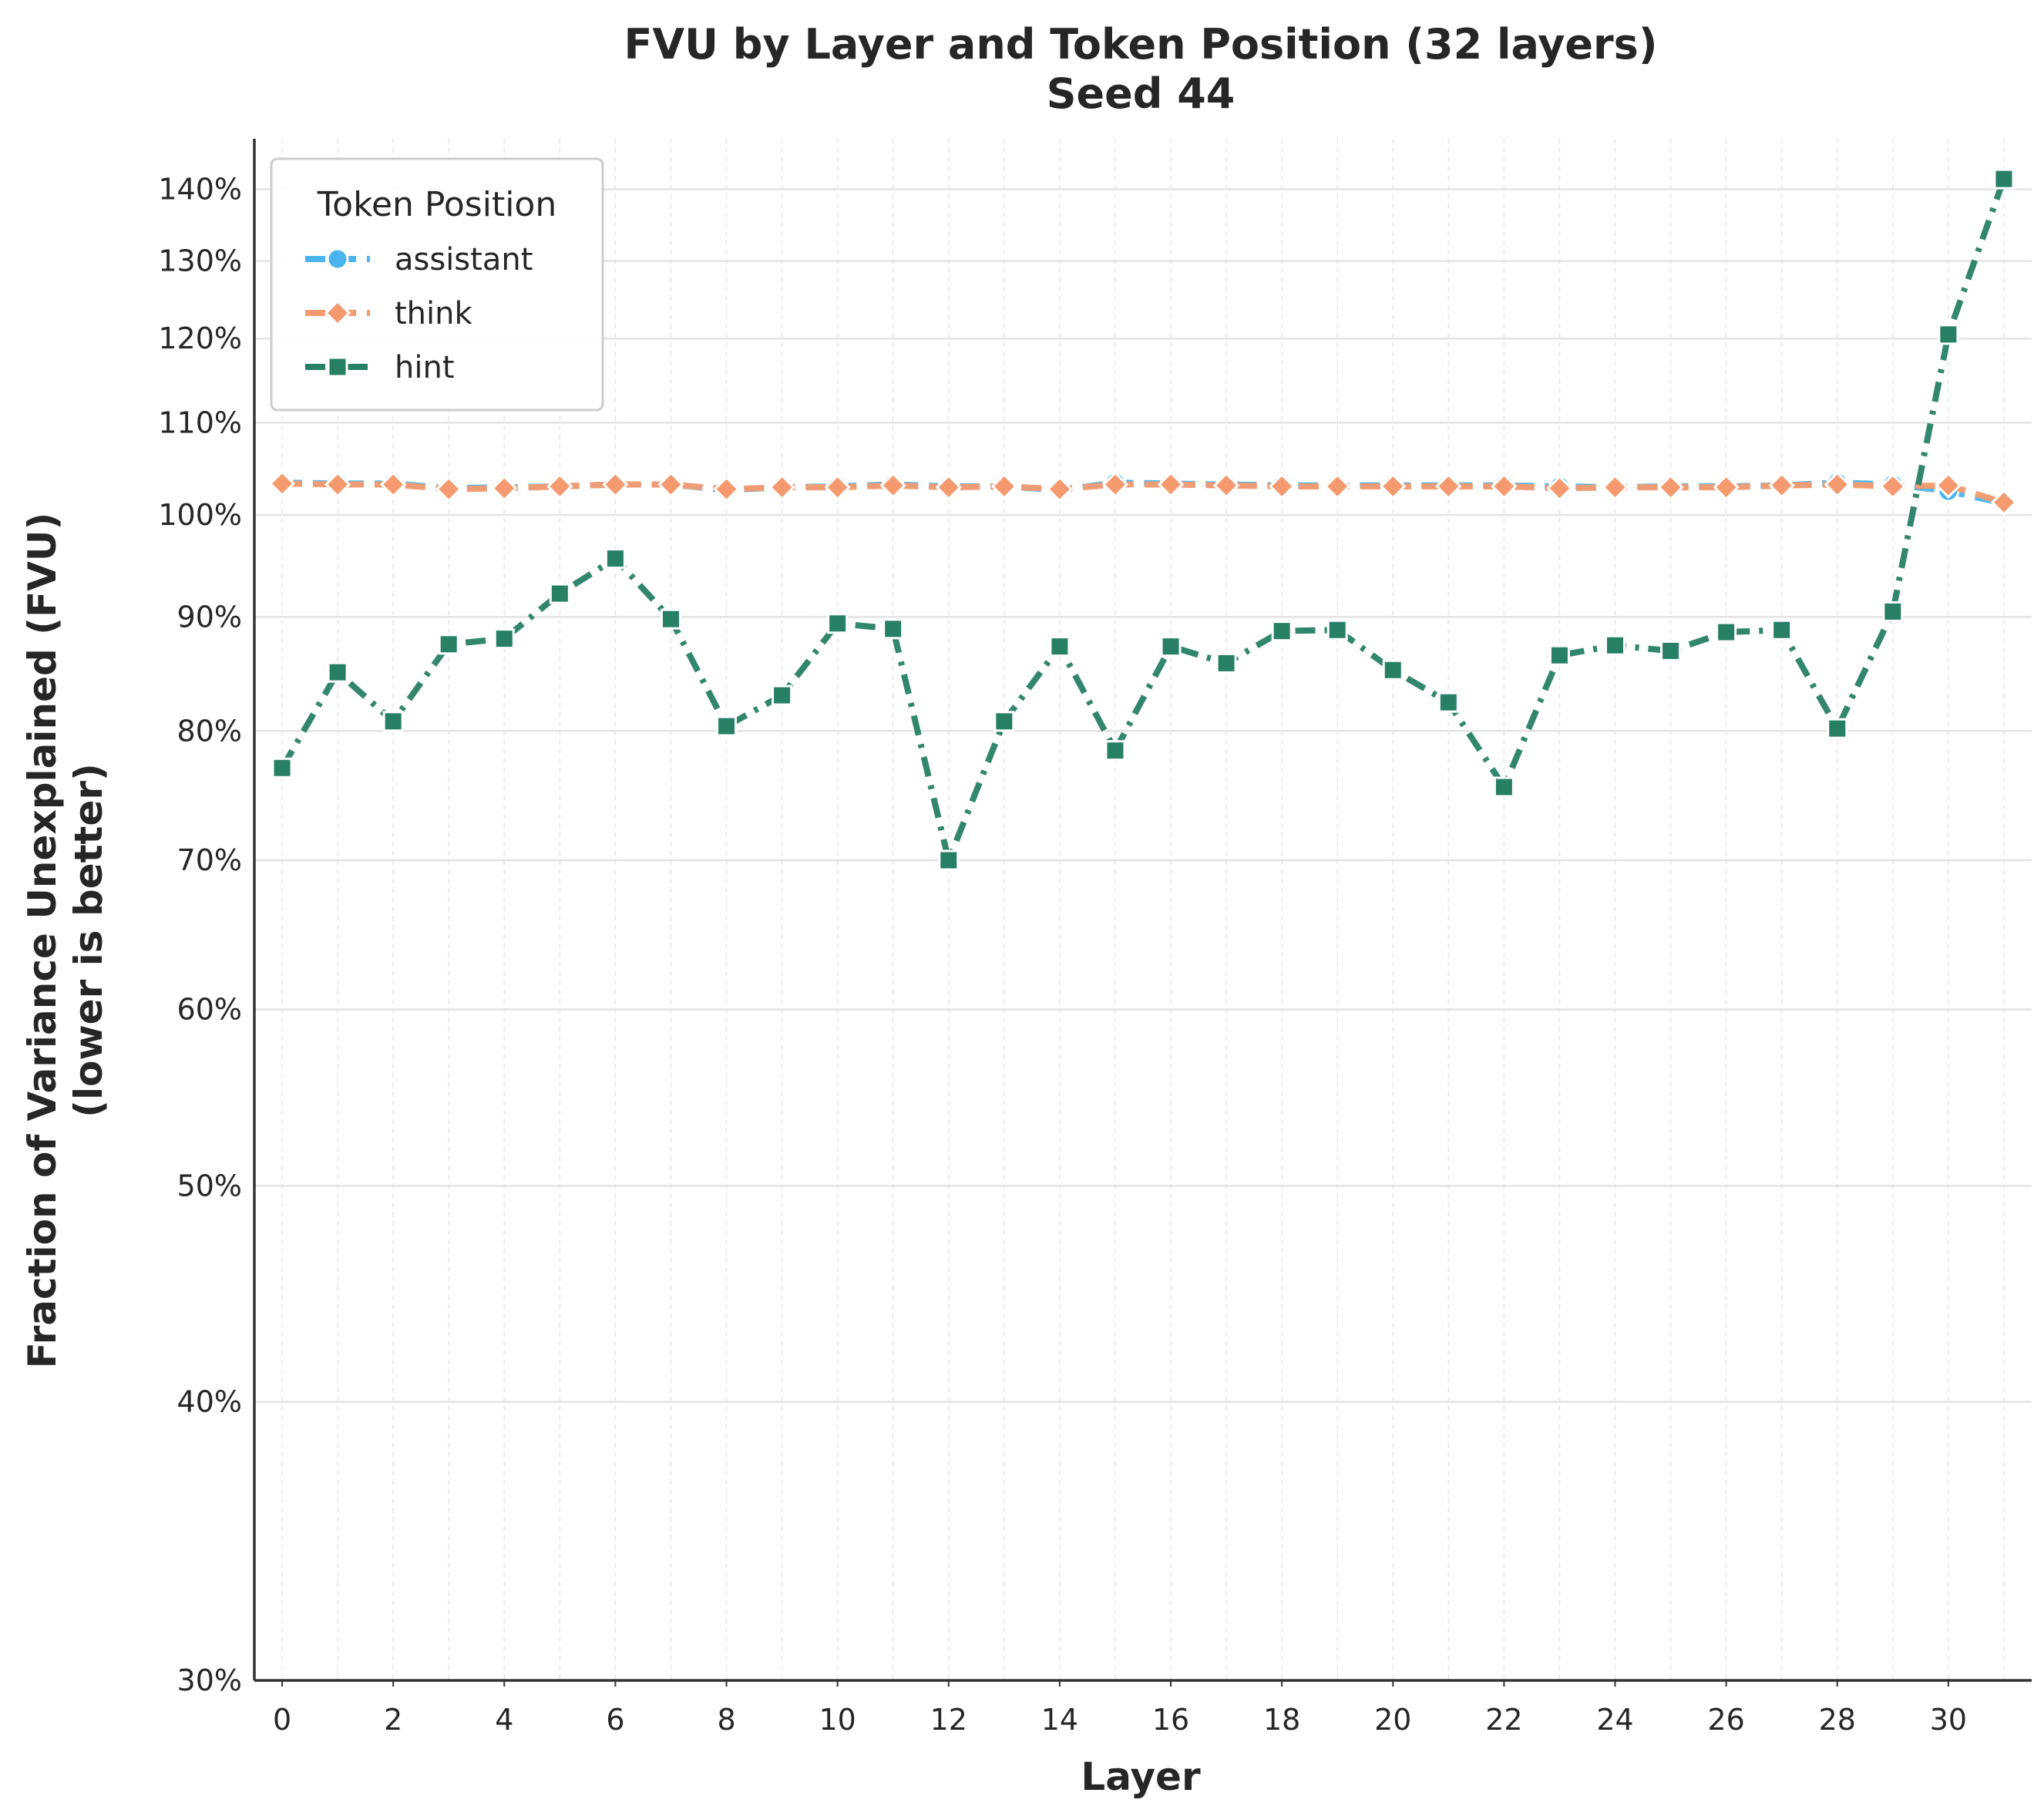 The height and width of the screenshot is (1813, 2044). Describe the element at coordinates (380, 368) in the screenshot. I see `legend-entry-hint: hint` at that location.